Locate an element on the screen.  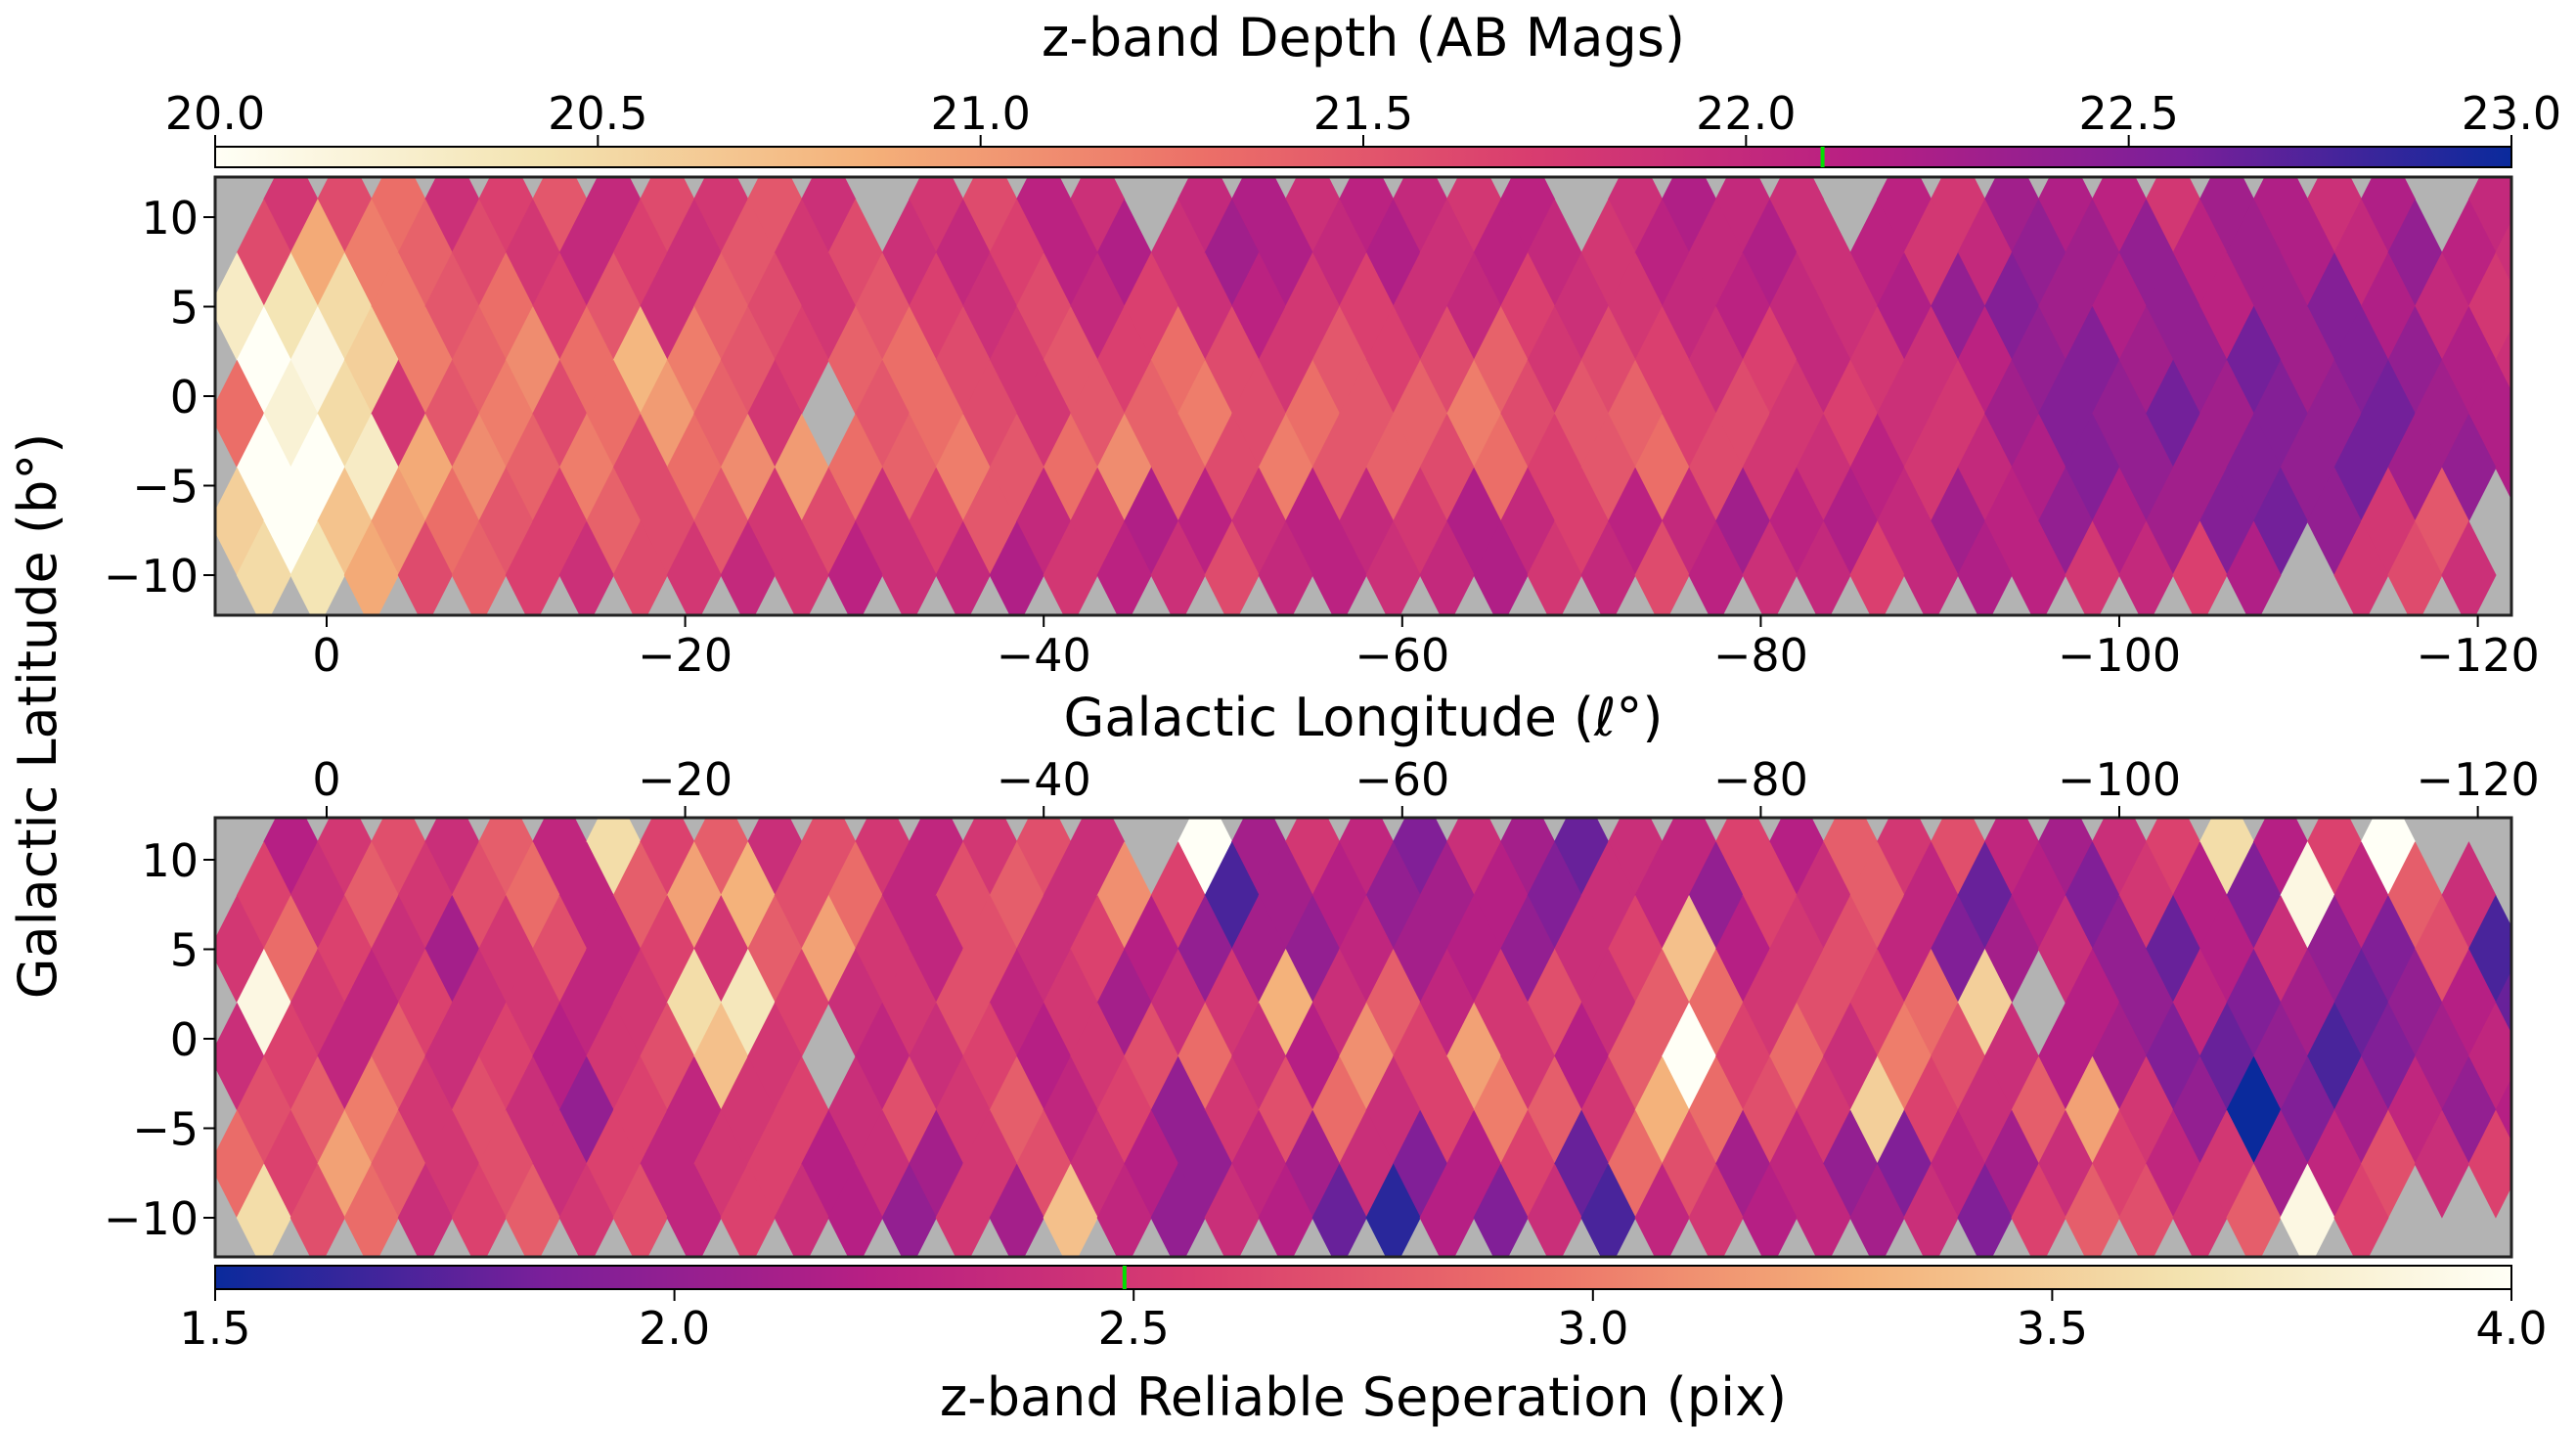
colorbar-tick-label: 22.5 is located at coordinates (2128, 113).